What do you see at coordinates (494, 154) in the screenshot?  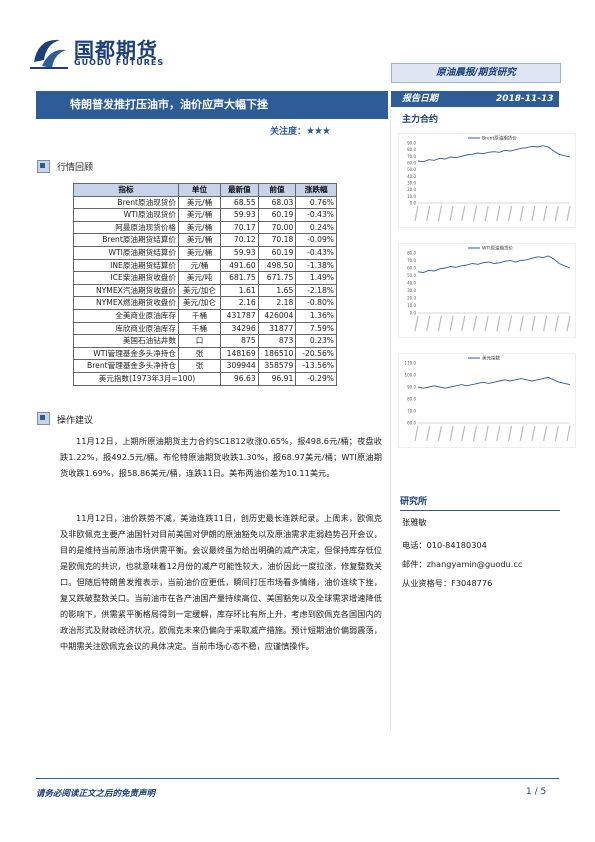 I see `series-line` at bounding box center [494, 154].